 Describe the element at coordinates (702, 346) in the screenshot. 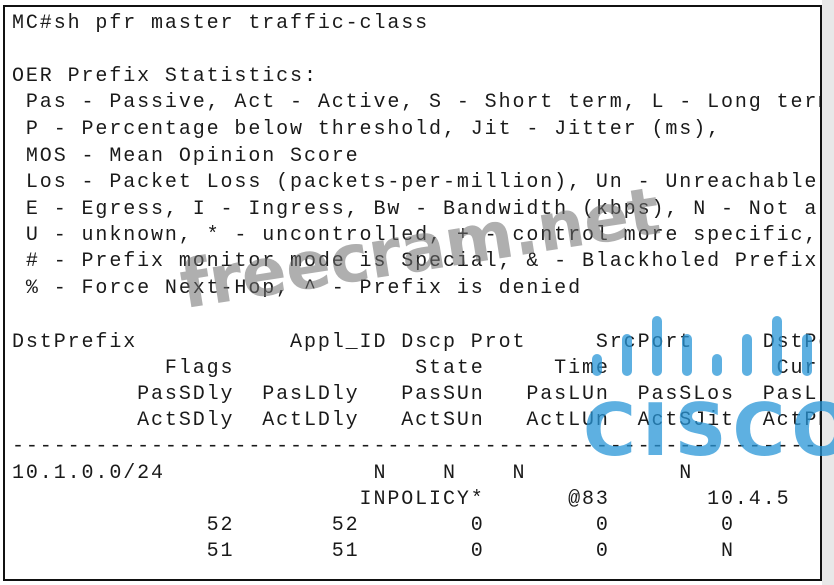

I see `logo-bars` at that location.